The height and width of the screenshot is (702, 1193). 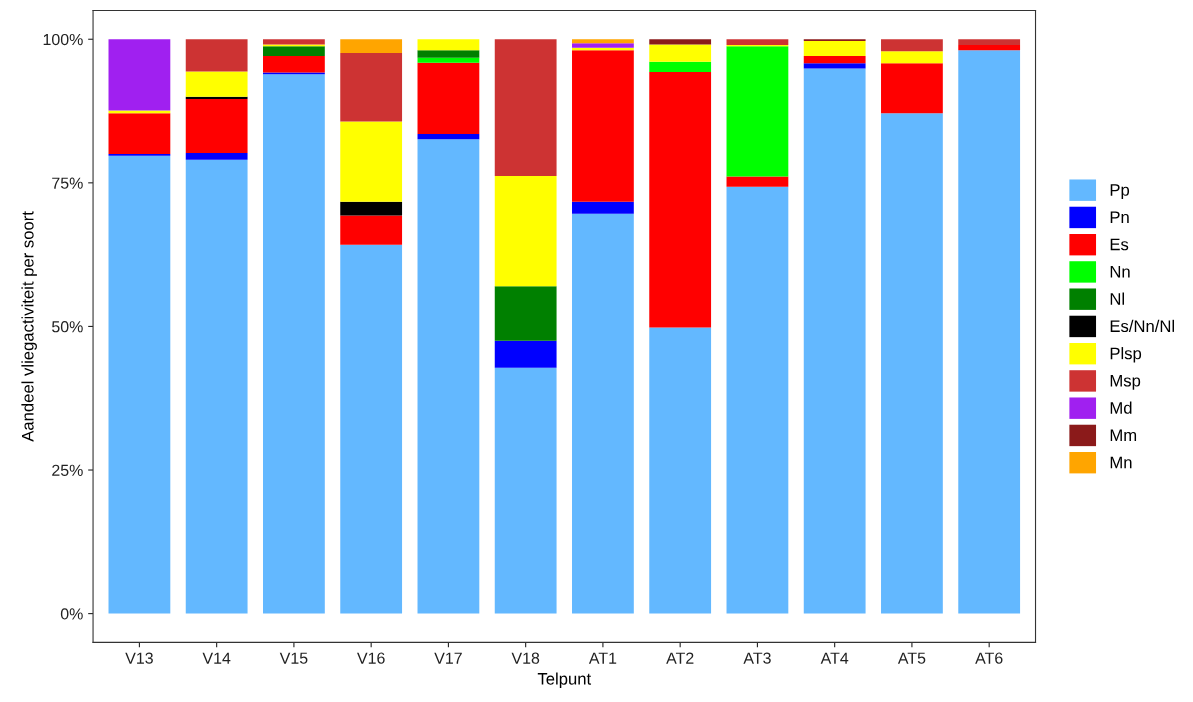 I want to click on x-tick-label: AT1, so click(x=602, y=658).